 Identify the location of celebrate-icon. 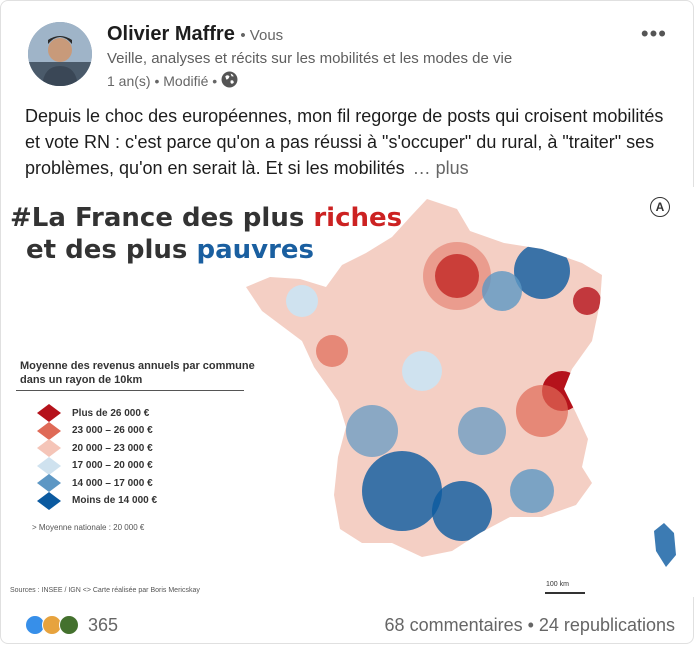
(69, 625).